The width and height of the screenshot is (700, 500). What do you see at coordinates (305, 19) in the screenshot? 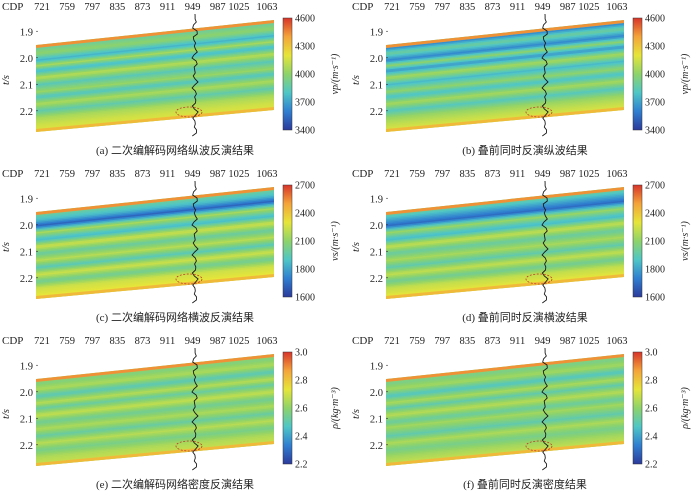
I see `colorbar-tick-label: 4600` at bounding box center [305, 19].